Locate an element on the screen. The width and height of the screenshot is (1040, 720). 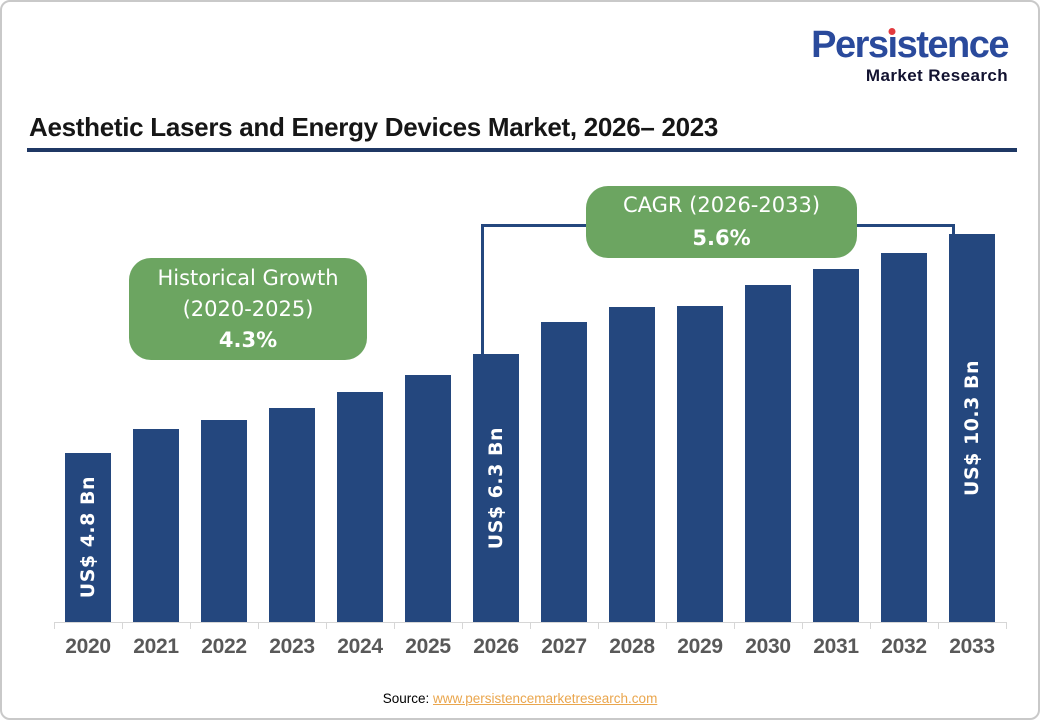
year-label-2033: 2033 is located at coordinates (972, 646).